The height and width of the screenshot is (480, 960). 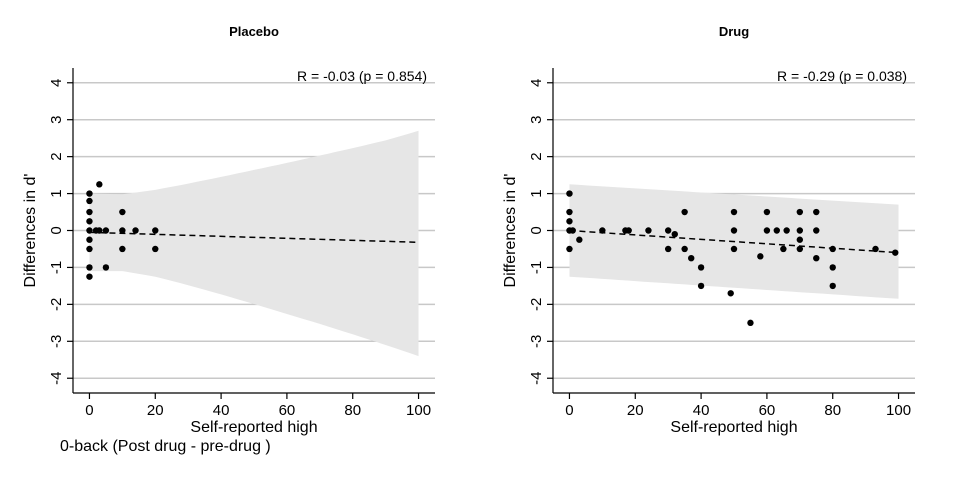 I want to click on chart-title: Drug, so click(x=734, y=31).